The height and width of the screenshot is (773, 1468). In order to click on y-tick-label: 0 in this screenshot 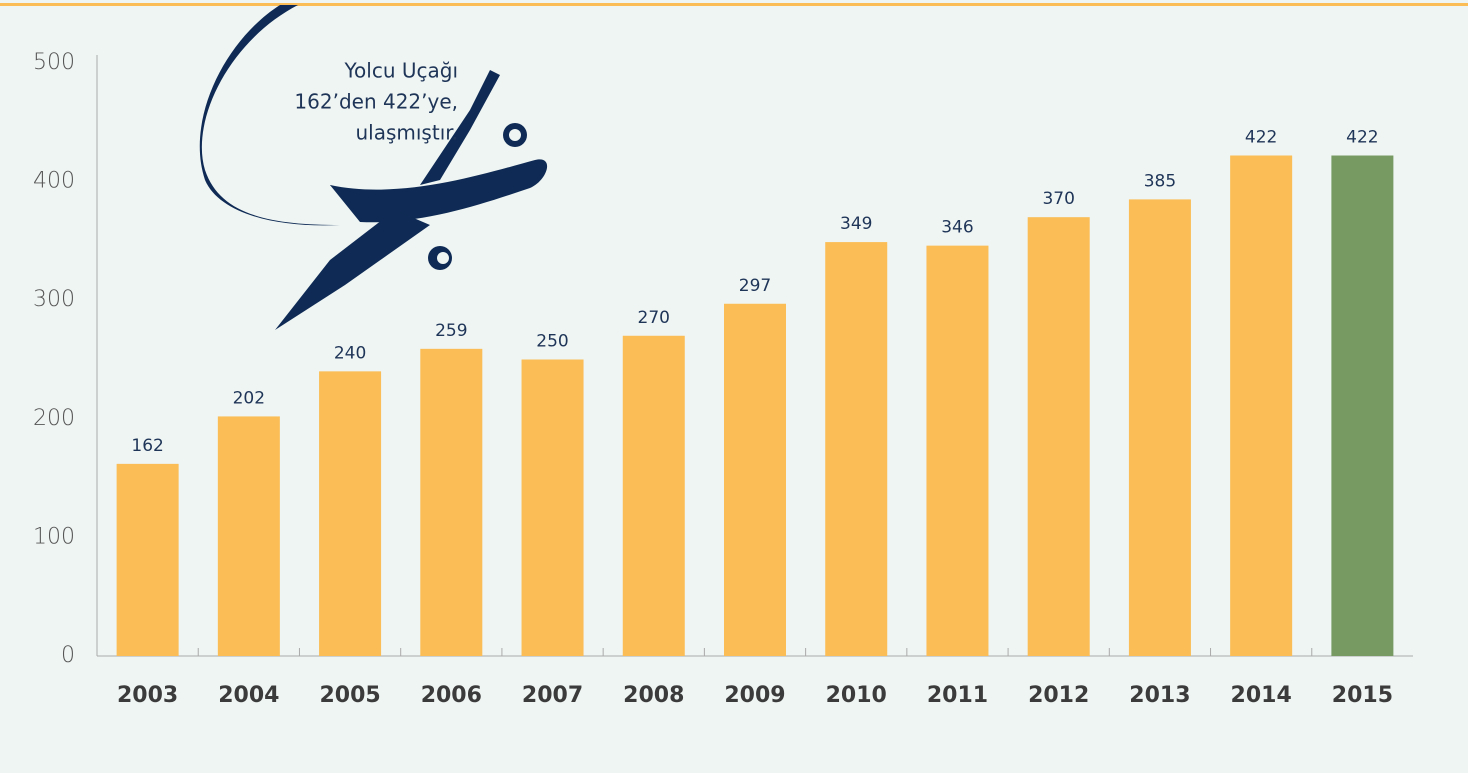, I will do `click(68, 655)`.